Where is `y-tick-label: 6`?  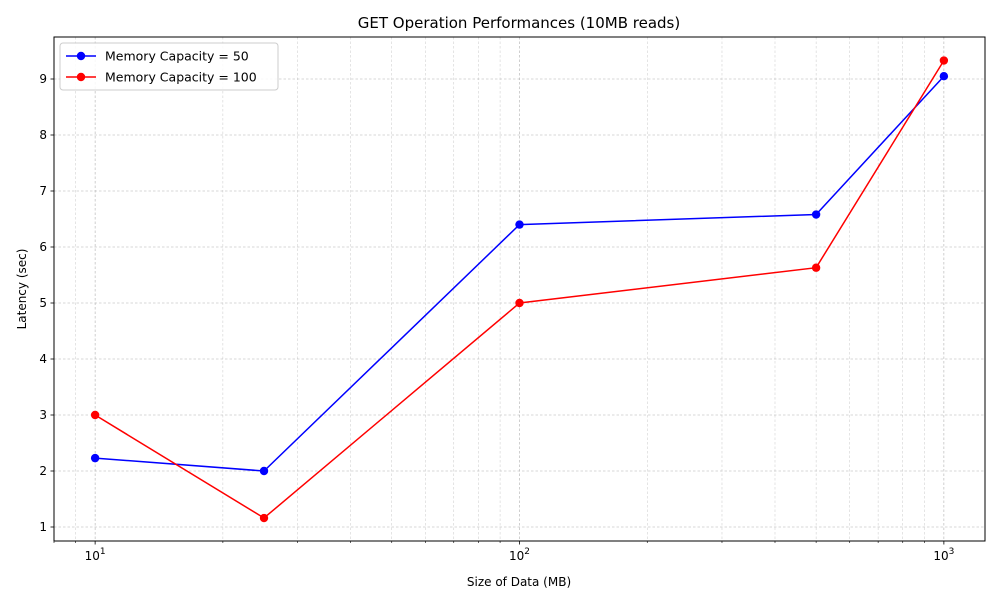 y-tick-label: 6 is located at coordinates (43, 247).